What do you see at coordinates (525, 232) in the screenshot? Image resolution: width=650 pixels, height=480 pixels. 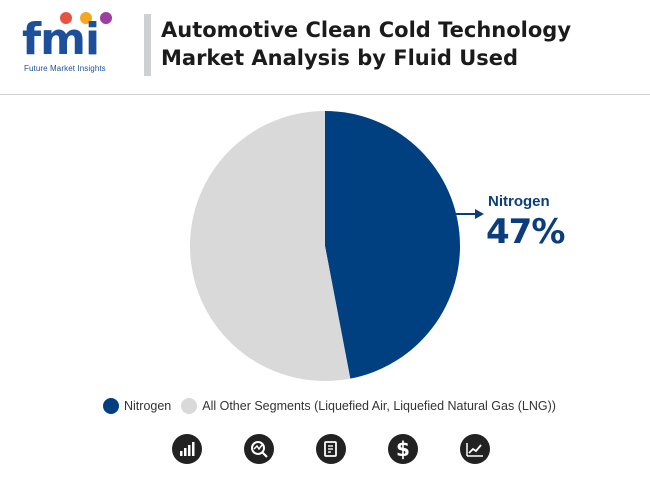 I see `callout-value: 47%` at bounding box center [525, 232].